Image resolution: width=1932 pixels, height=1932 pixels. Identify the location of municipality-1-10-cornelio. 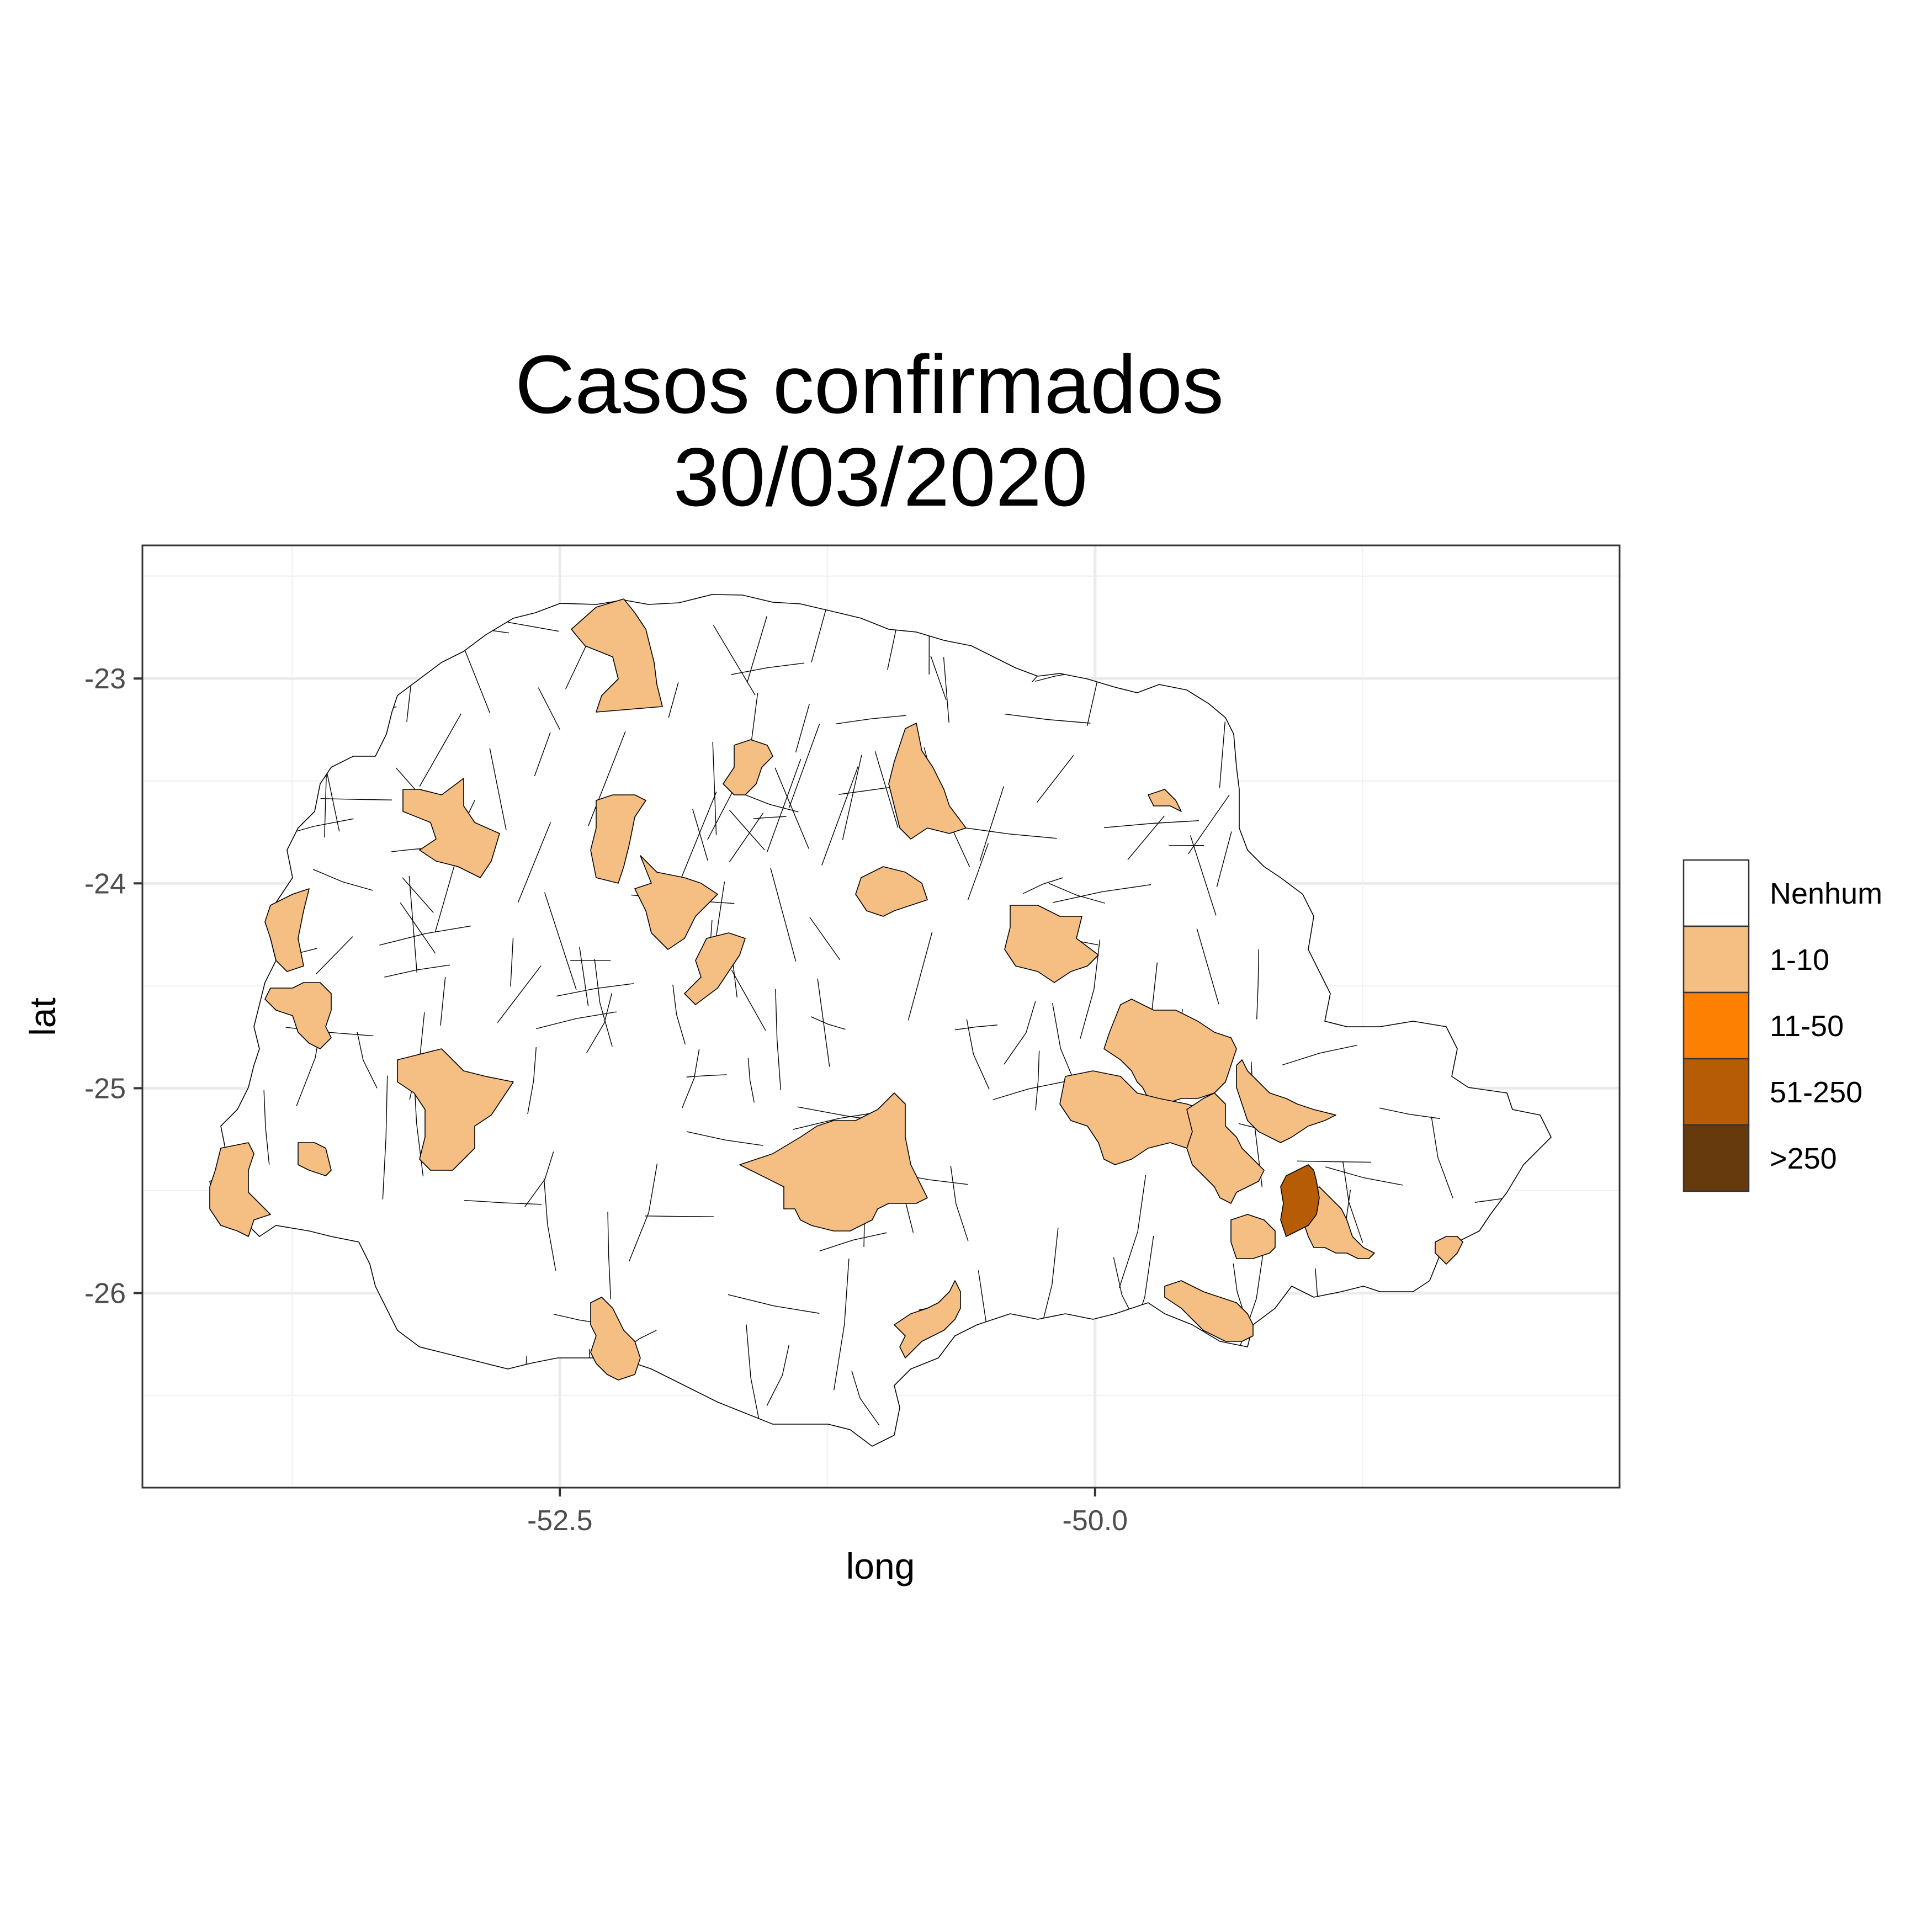
(1165, 801).